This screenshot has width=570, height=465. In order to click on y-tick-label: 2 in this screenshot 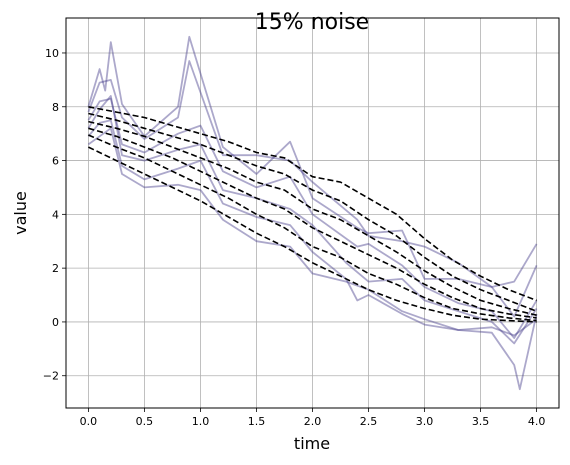, I will do `click(55, 268)`.